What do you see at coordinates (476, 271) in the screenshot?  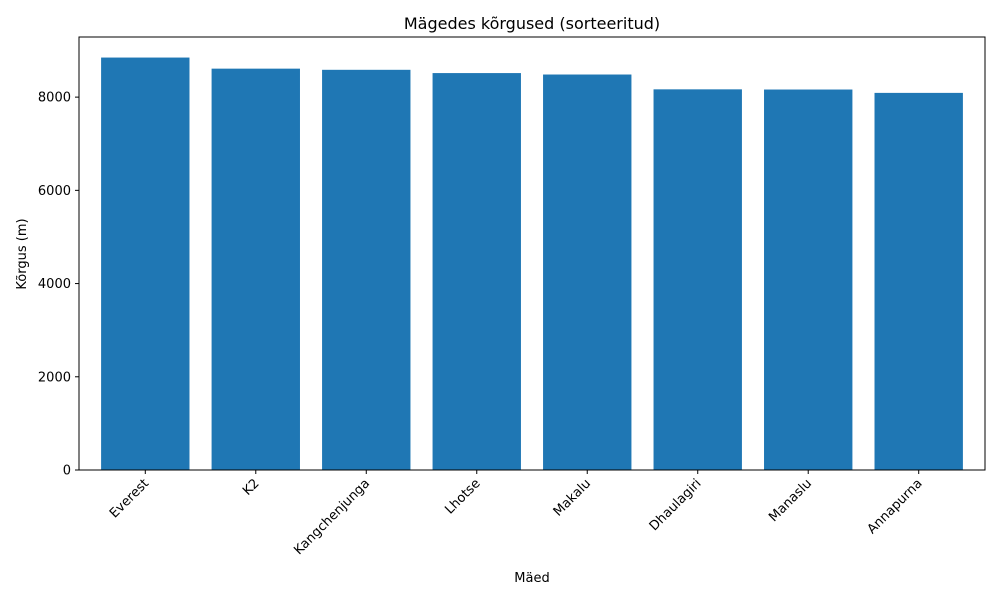 I see `bar-lhotse` at bounding box center [476, 271].